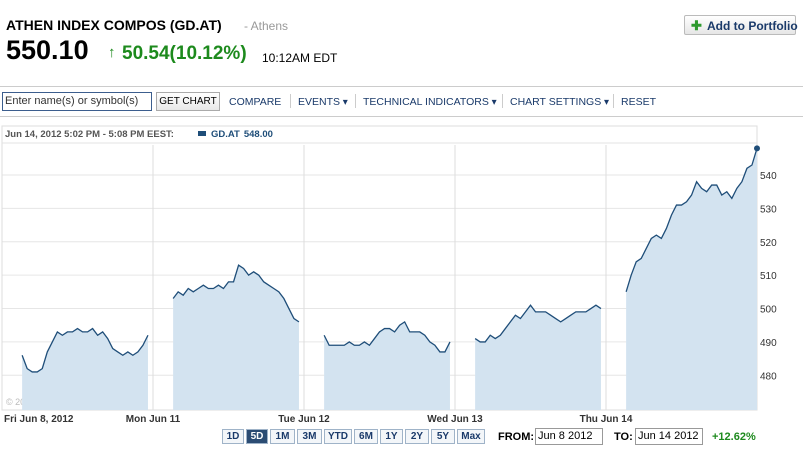  I want to click on exchange: - Athens, so click(266, 26).